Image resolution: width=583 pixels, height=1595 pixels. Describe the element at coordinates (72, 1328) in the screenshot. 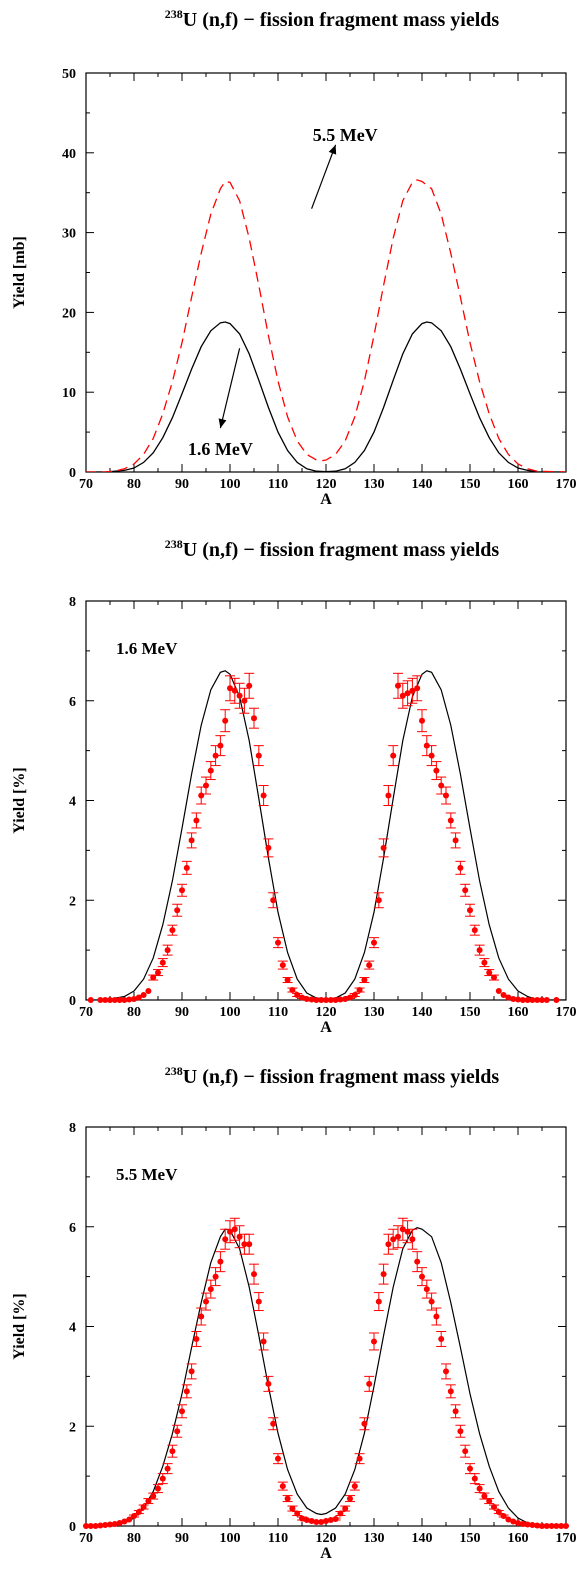

I see `y-tick-label: 4` at that location.